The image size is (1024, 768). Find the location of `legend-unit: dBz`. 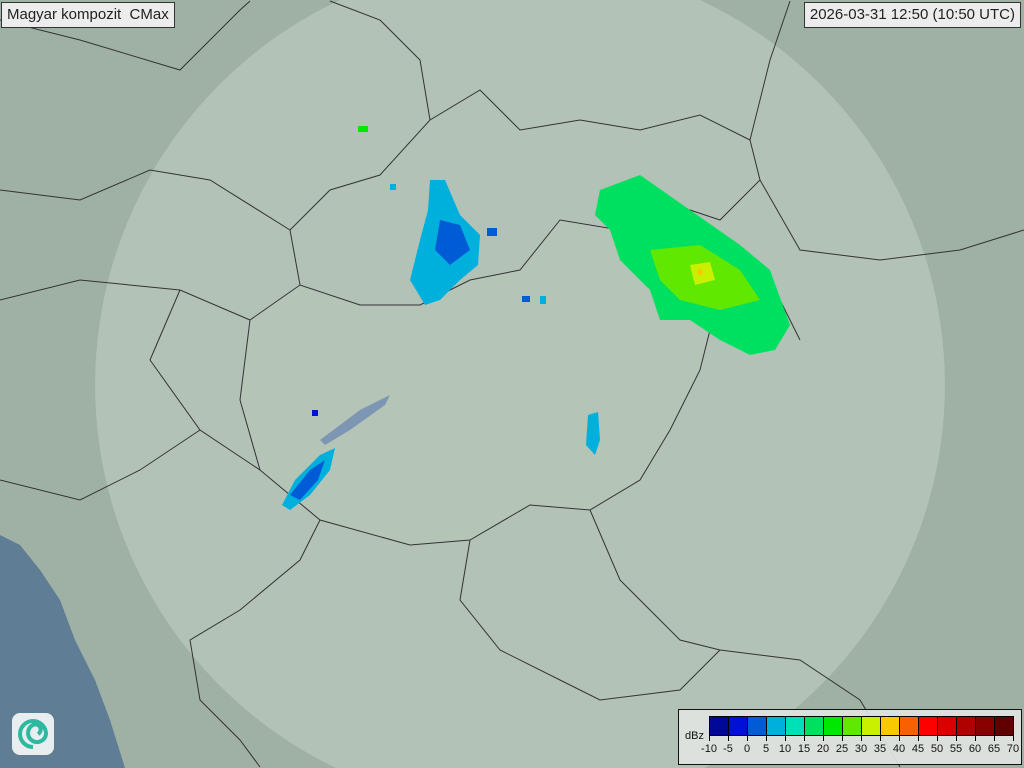

legend-unit: dBz is located at coordinates (694, 736).